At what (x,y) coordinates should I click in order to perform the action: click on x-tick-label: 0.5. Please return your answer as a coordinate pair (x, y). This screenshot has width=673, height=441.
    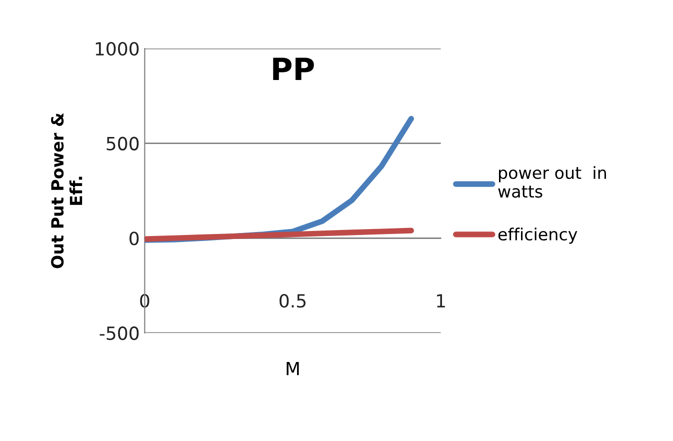
    Looking at the image, I should click on (293, 301).